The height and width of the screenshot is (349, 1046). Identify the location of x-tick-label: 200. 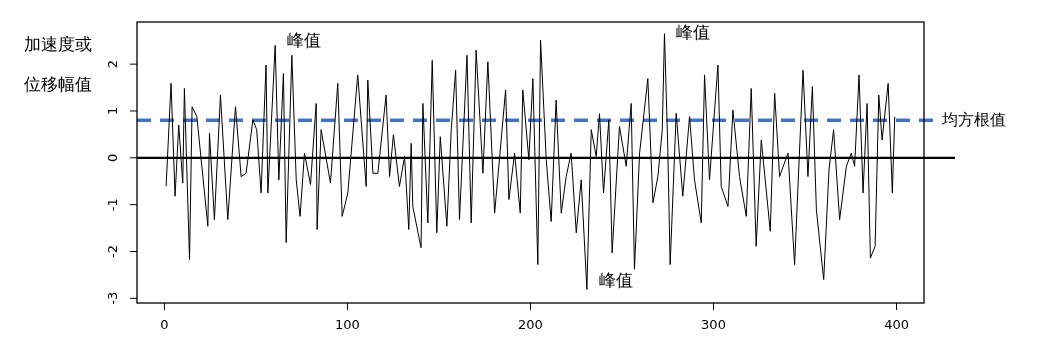
(530, 324).